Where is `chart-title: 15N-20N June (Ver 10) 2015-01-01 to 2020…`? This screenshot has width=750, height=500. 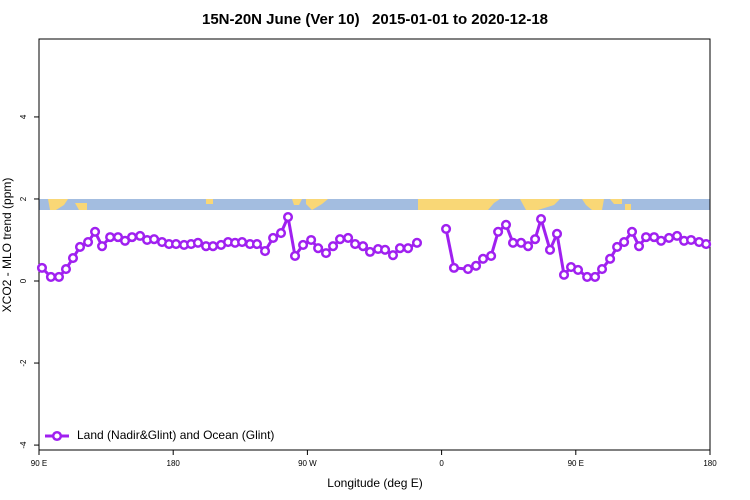
chart-title: 15N-20N June (Ver 10) 2015-01-01 to 2020… is located at coordinates (375, 19).